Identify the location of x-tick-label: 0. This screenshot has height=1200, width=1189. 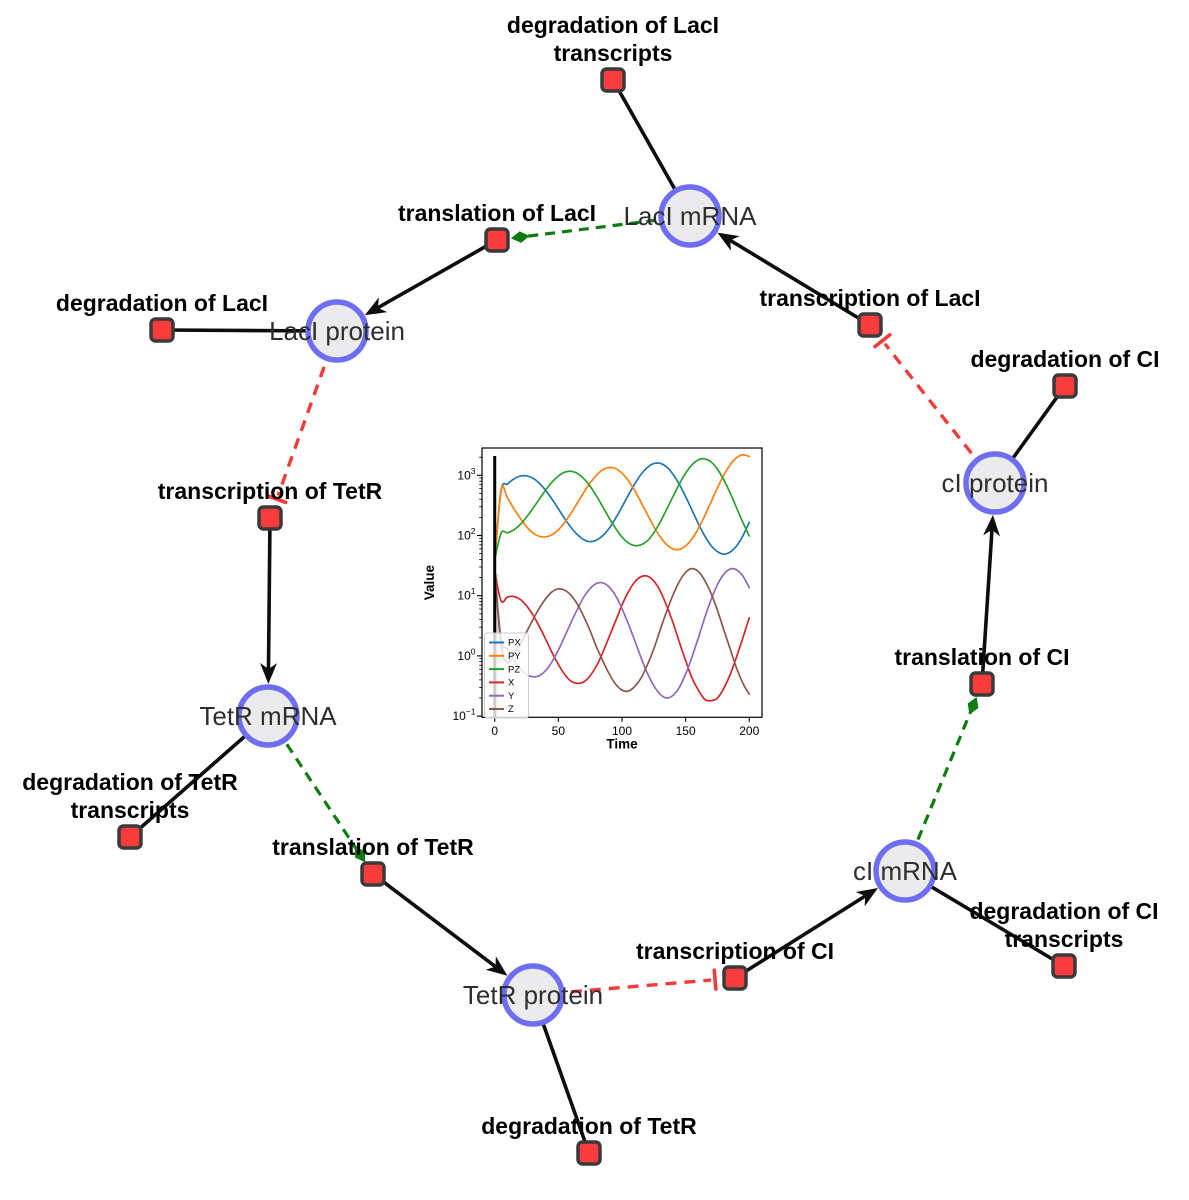
(494, 731).